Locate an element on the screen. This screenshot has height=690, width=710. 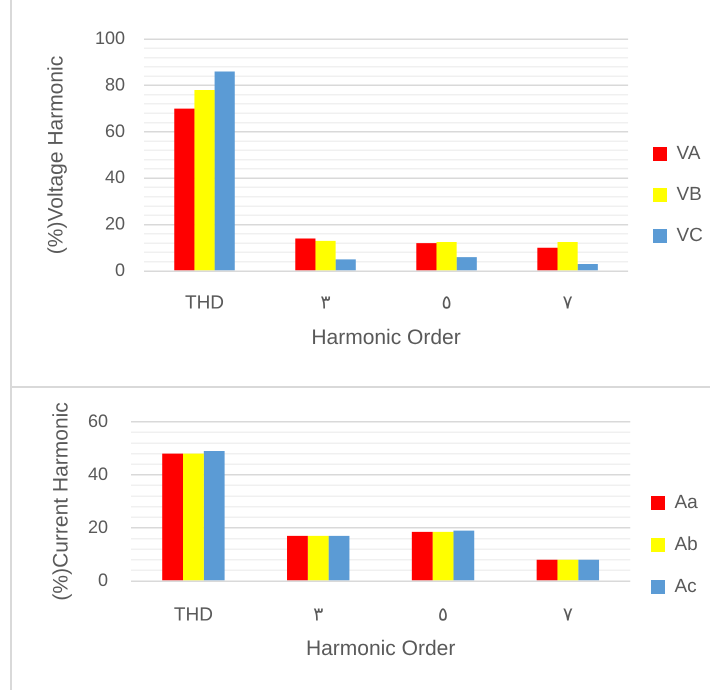
y-axis-title: (%)Voltage Harmonic is located at coordinates (56, 155).